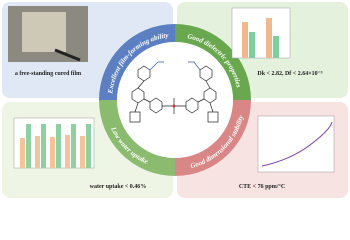 This screenshot has width=350, height=240. I want to click on caption: a free-standing cured film, so click(48, 74).